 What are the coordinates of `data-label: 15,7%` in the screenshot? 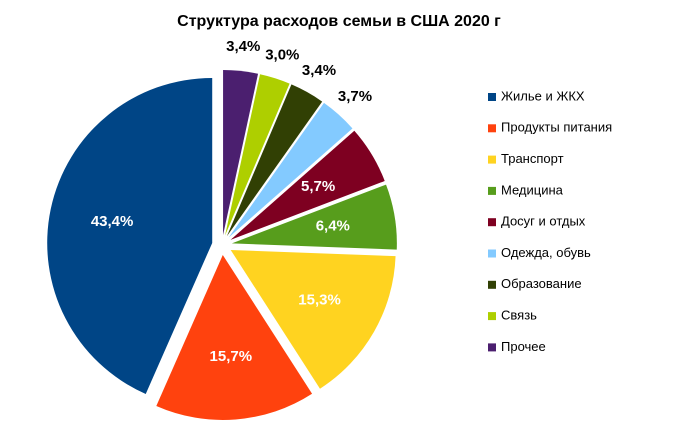 It's located at (231, 356).